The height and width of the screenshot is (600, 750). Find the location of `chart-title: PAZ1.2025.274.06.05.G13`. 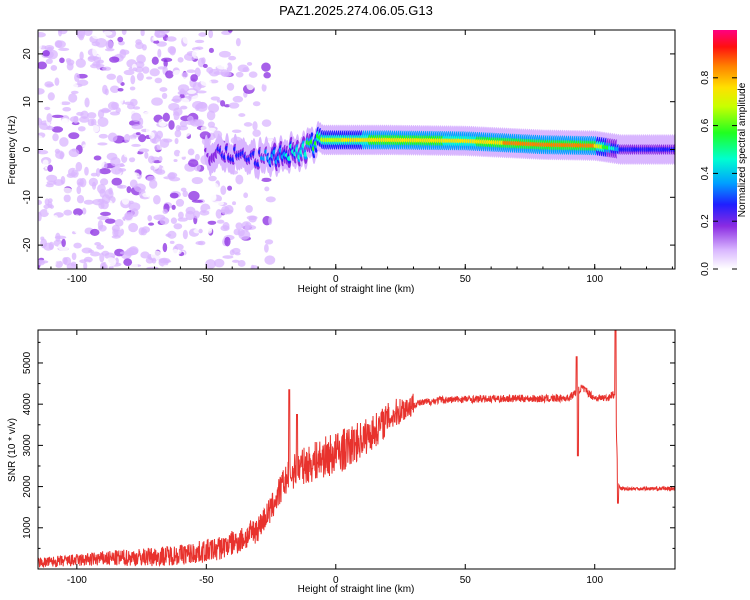

chart-title: PAZ1.2025.274.06.05.G13 is located at coordinates (356, 10).